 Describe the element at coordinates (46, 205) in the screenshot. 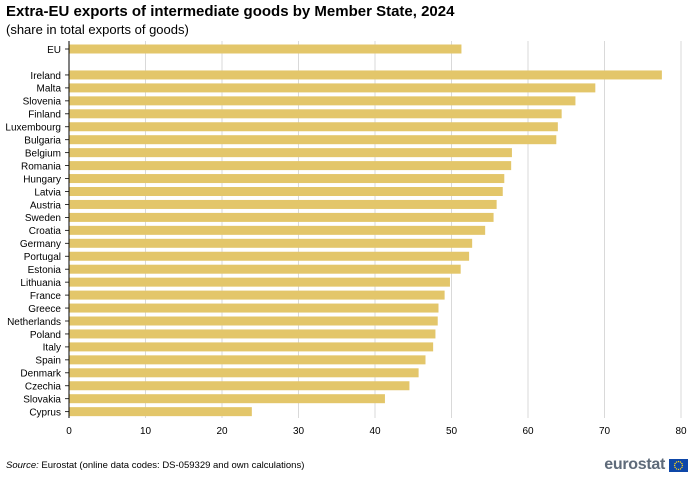

I see `category-label: Austria` at that location.